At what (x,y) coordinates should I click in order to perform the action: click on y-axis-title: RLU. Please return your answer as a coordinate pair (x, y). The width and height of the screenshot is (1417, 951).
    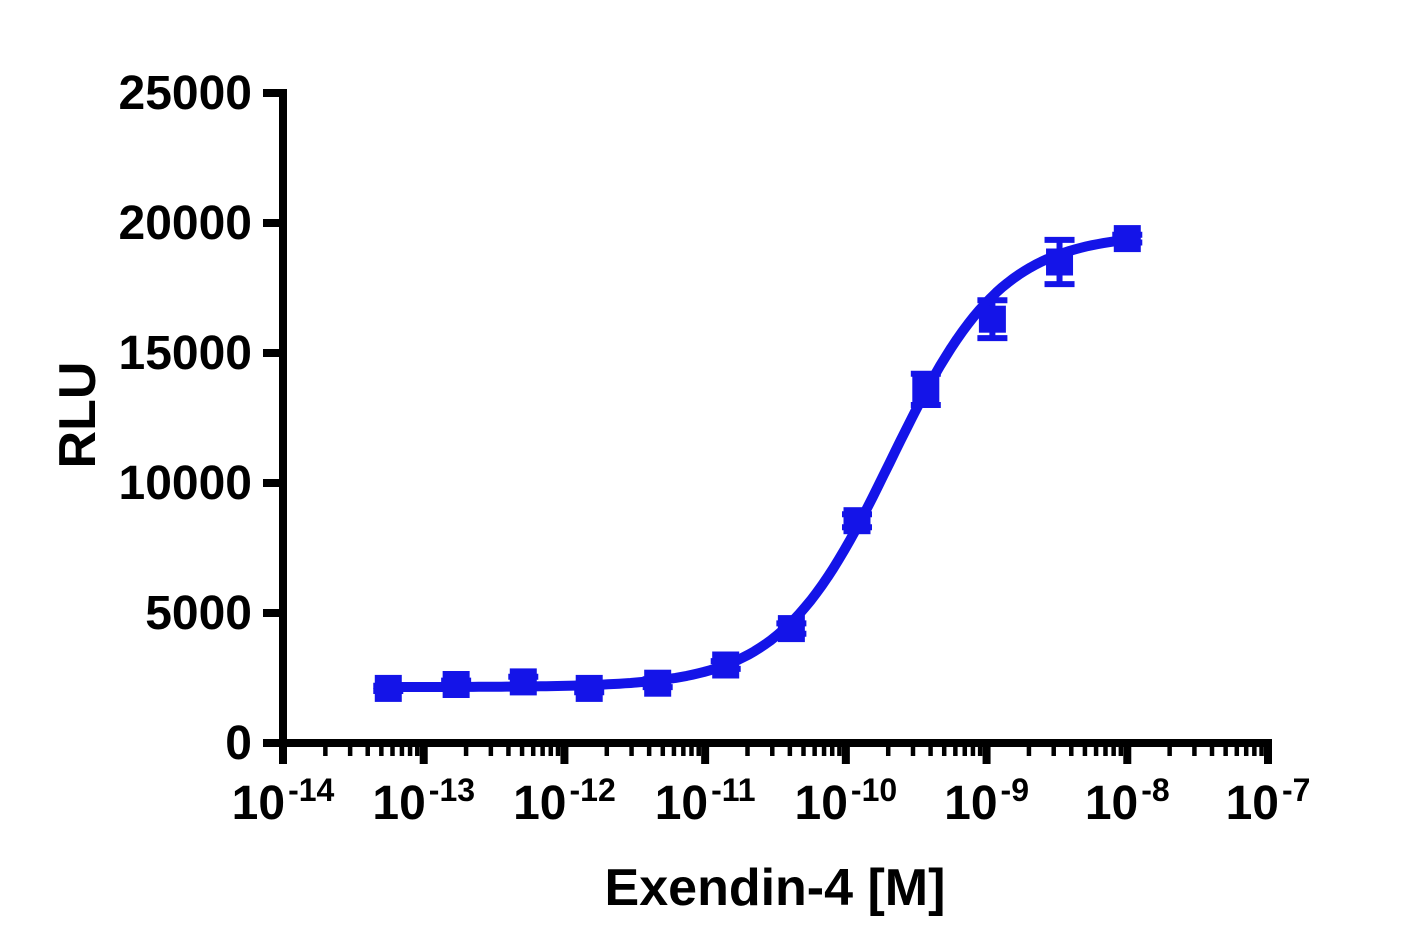
    Looking at the image, I should click on (78, 415).